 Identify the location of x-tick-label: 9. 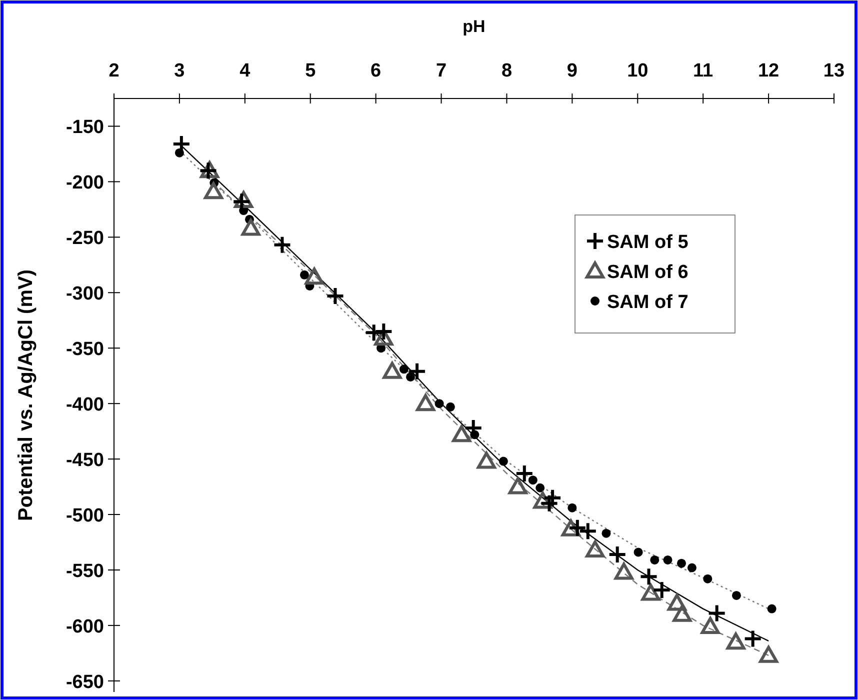
(572, 71).